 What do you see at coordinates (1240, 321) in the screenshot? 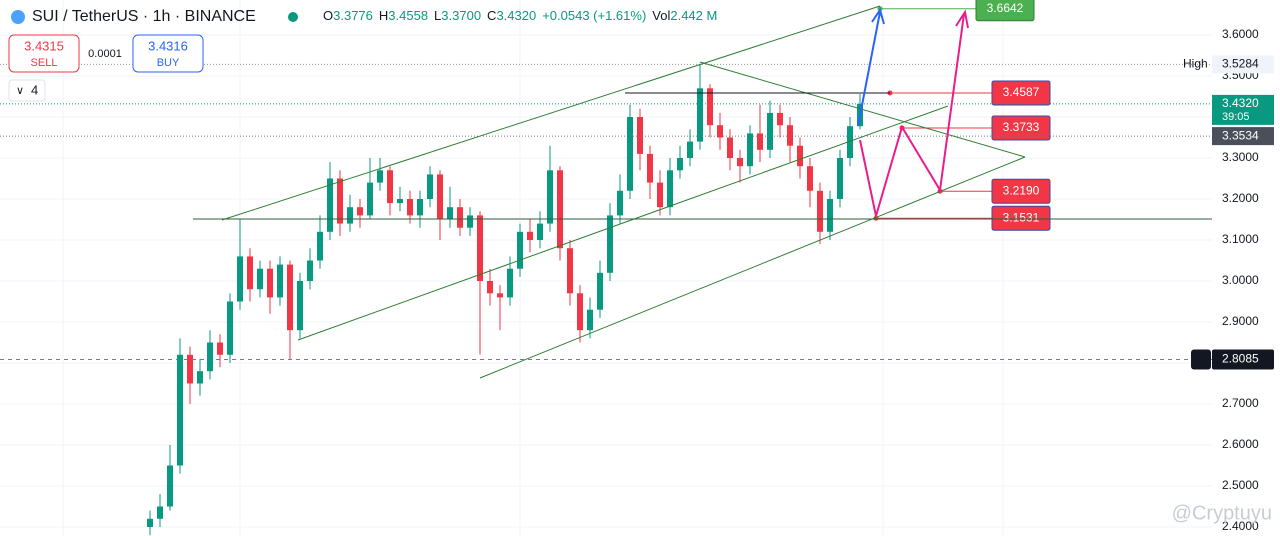
I see `y-tick-label: 2.9000` at bounding box center [1240, 321].